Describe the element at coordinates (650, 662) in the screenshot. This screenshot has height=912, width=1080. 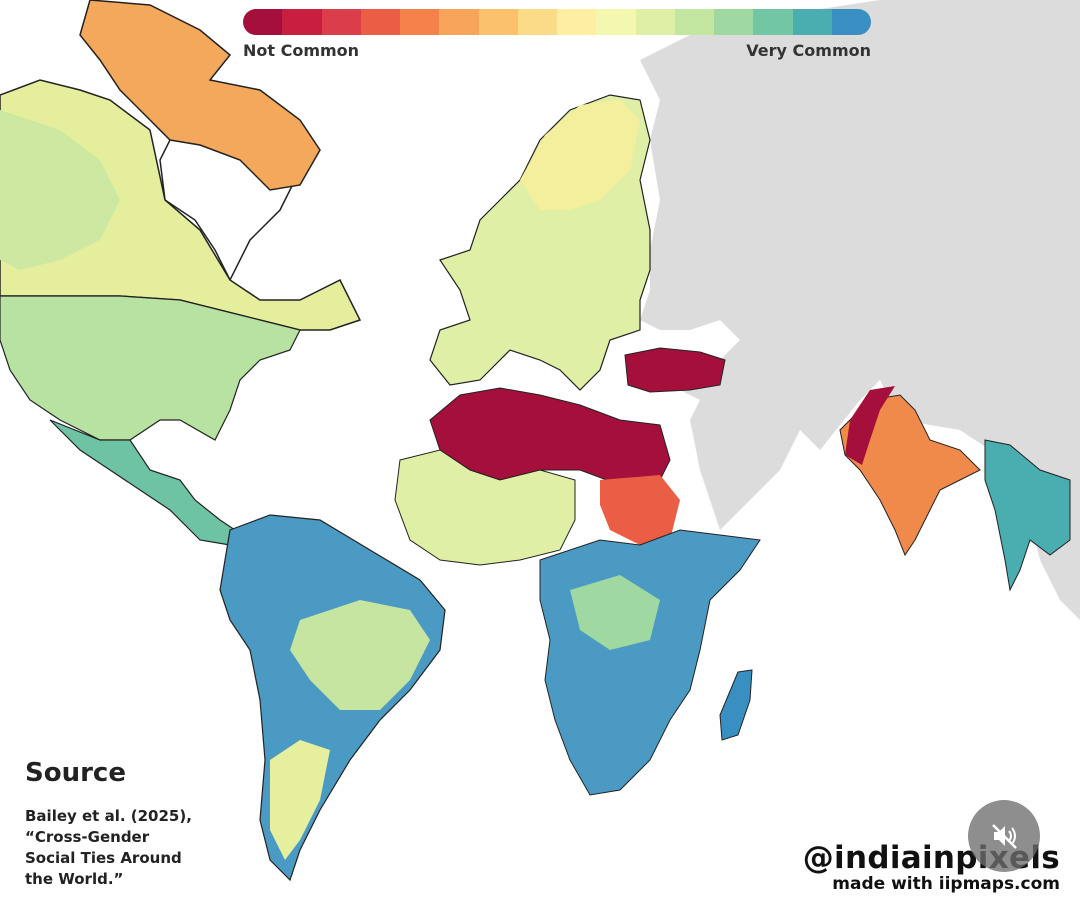
I see `central-southern-africa` at that location.